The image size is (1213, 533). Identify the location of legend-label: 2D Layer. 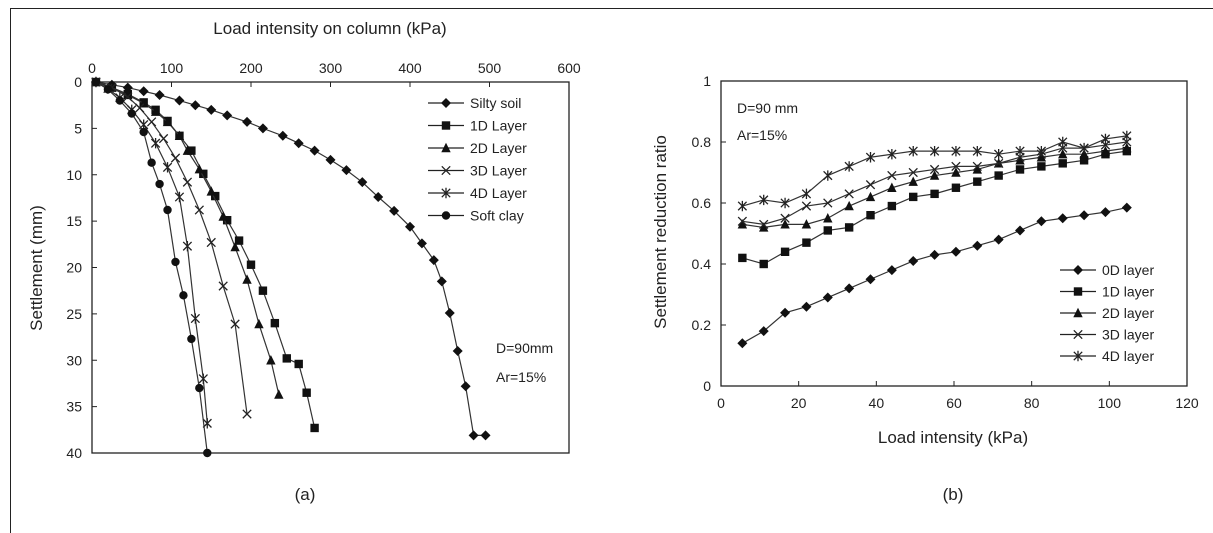
(498, 148).